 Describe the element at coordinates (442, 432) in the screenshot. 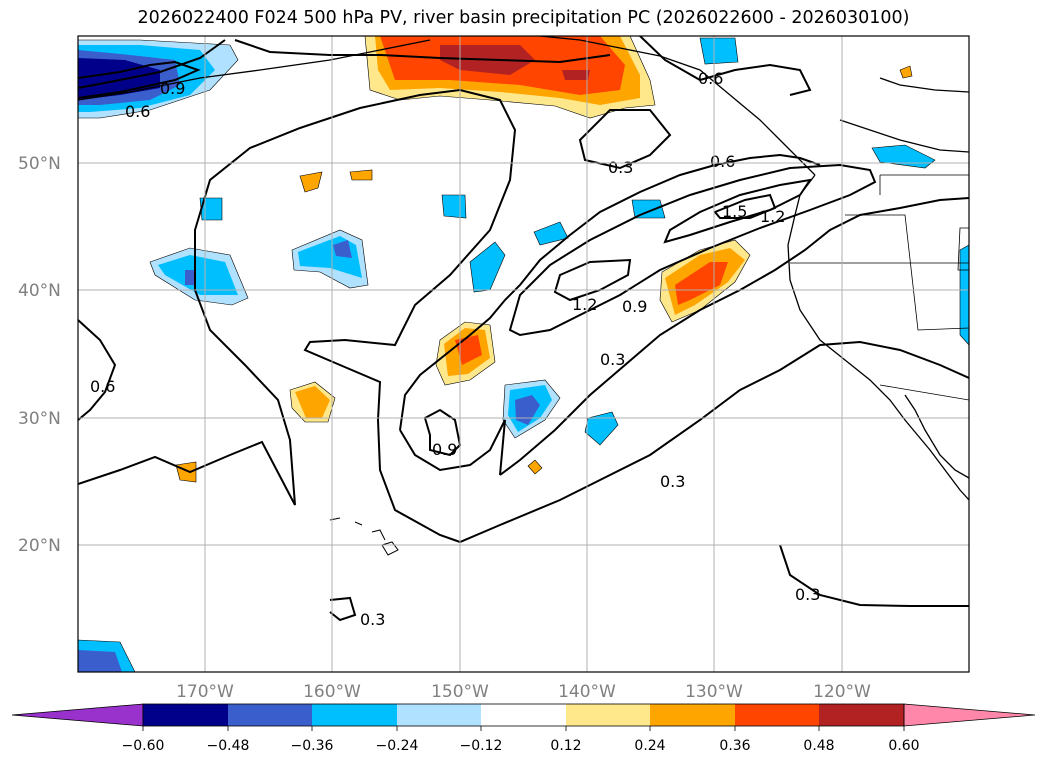

I see `contour-0.9-jet` at that location.